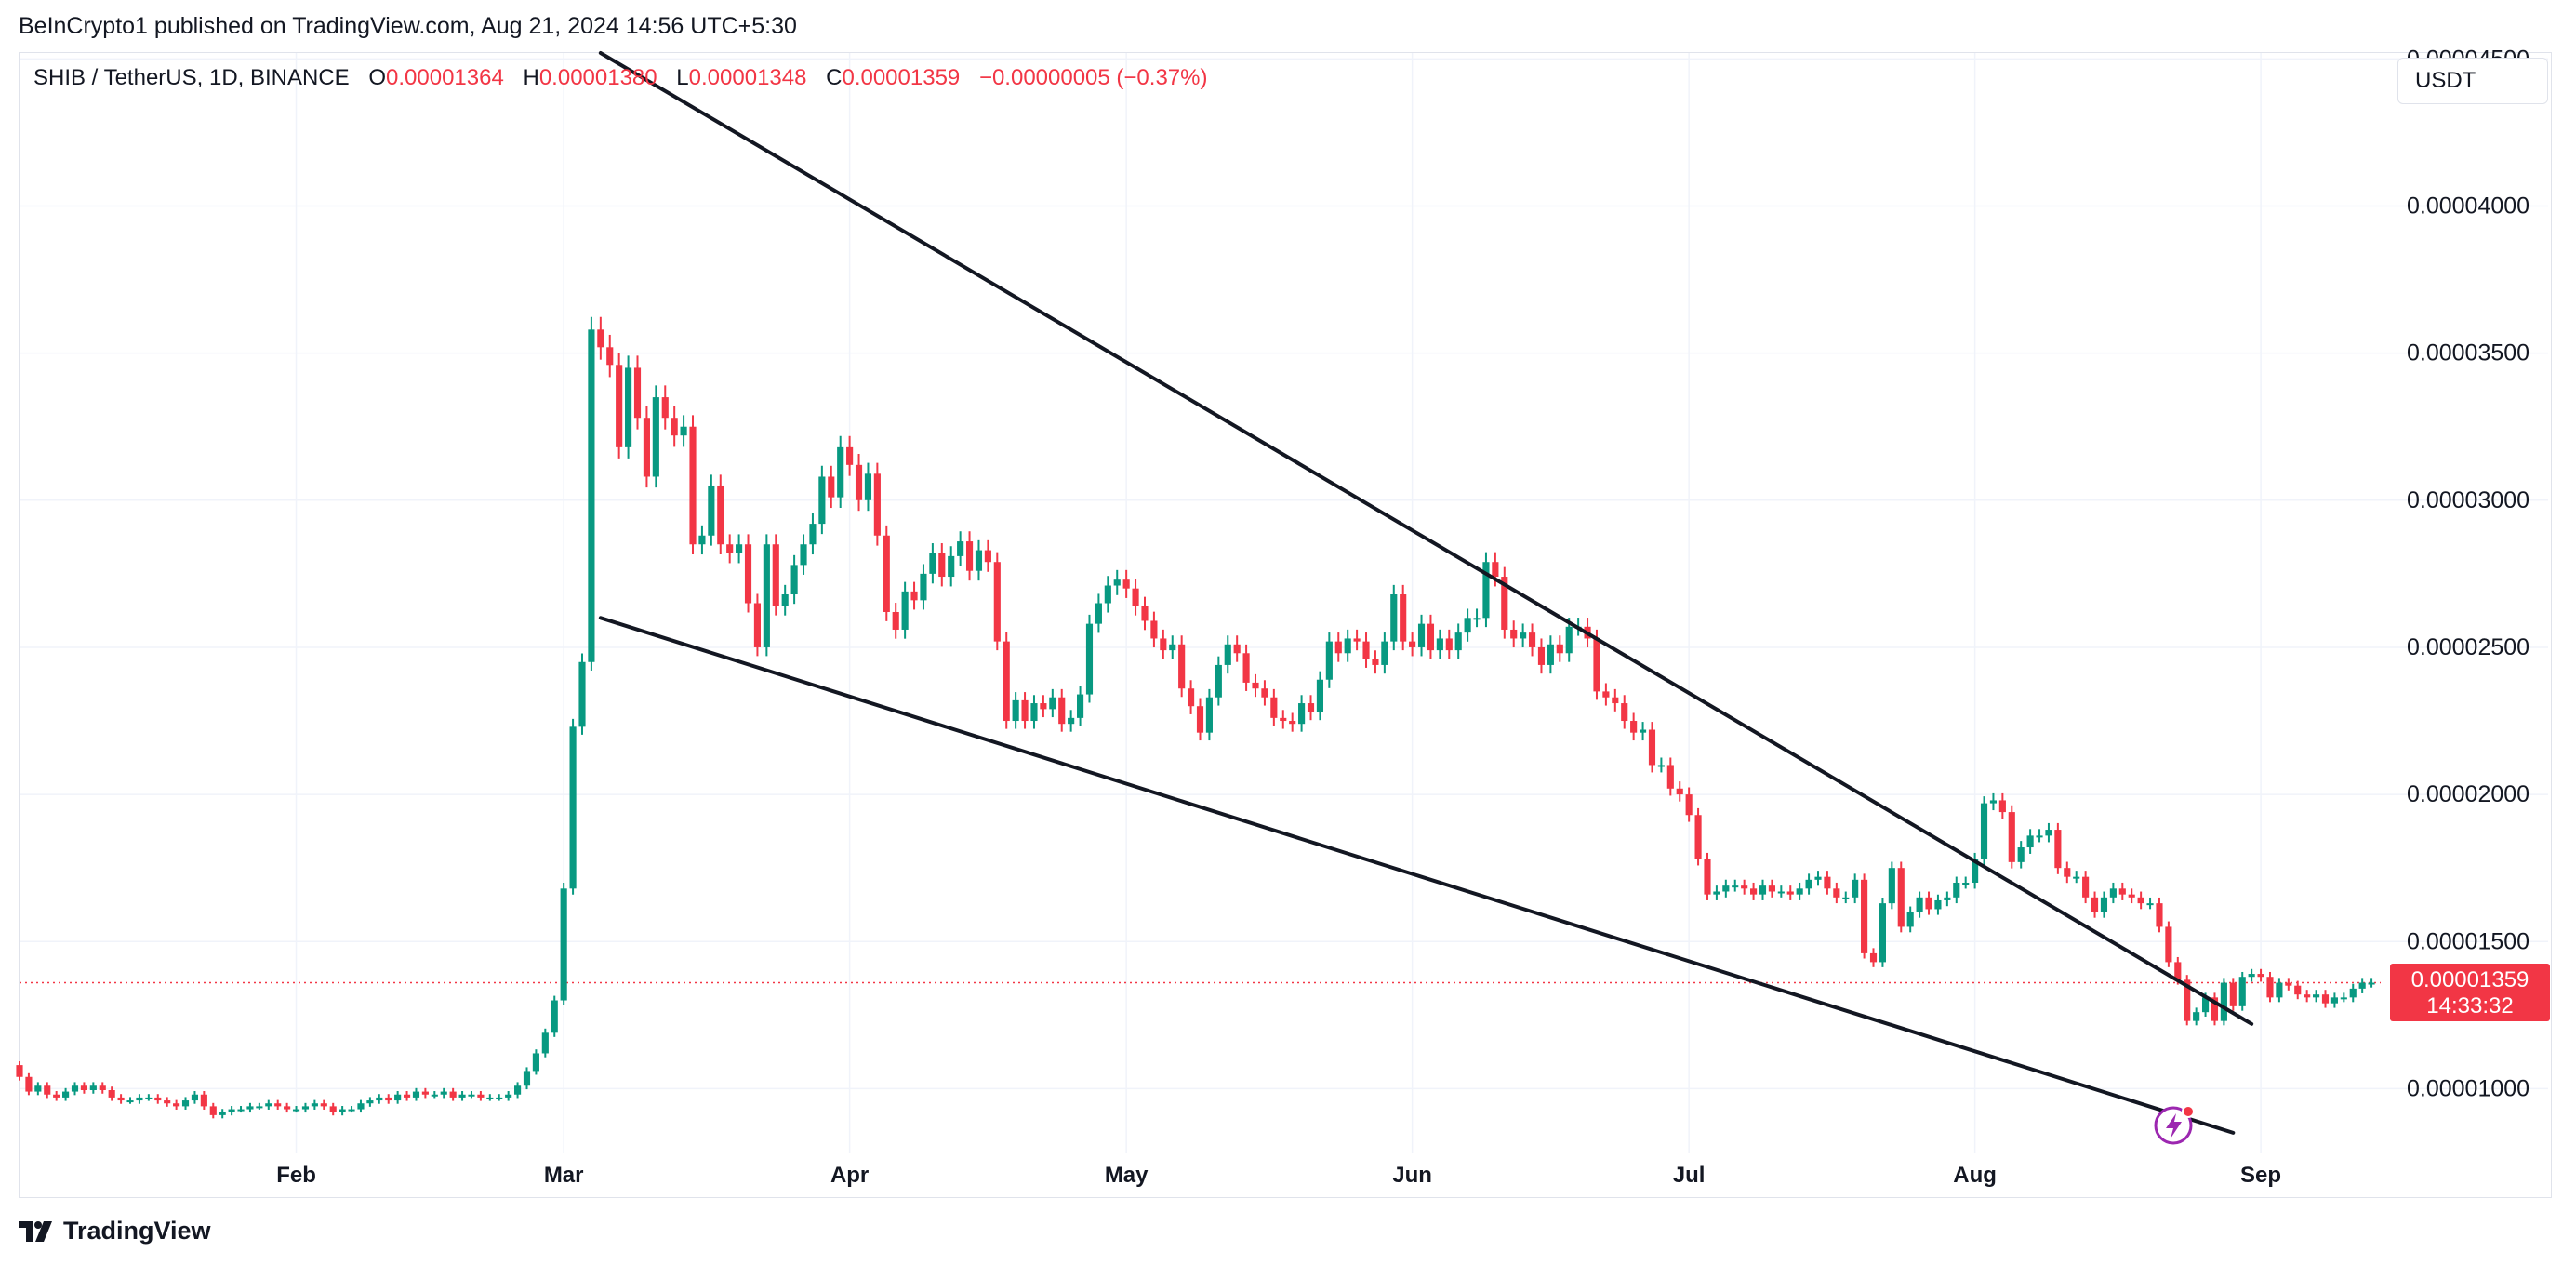  What do you see at coordinates (2472, 81) in the screenshot?
I see `currency-selector: USDT` at bounding box center [2472, 81].